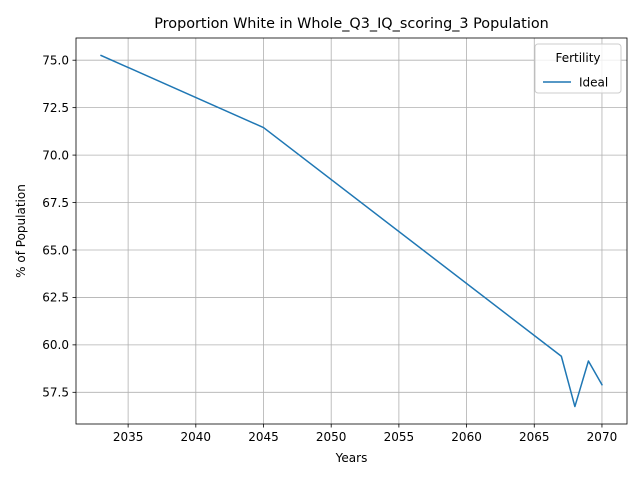 Image resolution: width=640 pixels, height=484 pixels. Describe the element at coordinates (593, 82) in the screenshot. I see `legend-label: Ideal` at that location.